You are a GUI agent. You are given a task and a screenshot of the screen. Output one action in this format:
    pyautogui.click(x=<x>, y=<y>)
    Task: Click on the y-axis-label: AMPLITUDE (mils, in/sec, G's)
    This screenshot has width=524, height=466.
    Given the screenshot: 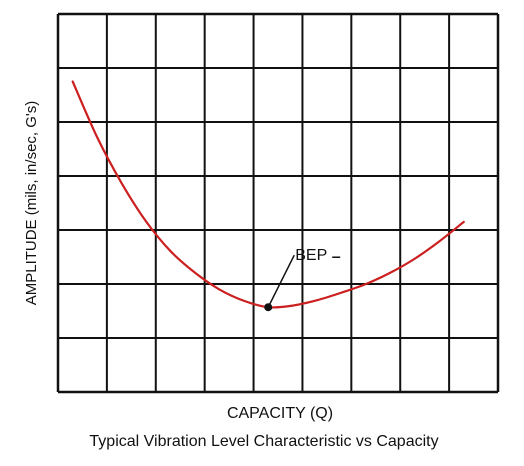 What is the action you would take?
    pyautogui.click(x=31, y=203)
    